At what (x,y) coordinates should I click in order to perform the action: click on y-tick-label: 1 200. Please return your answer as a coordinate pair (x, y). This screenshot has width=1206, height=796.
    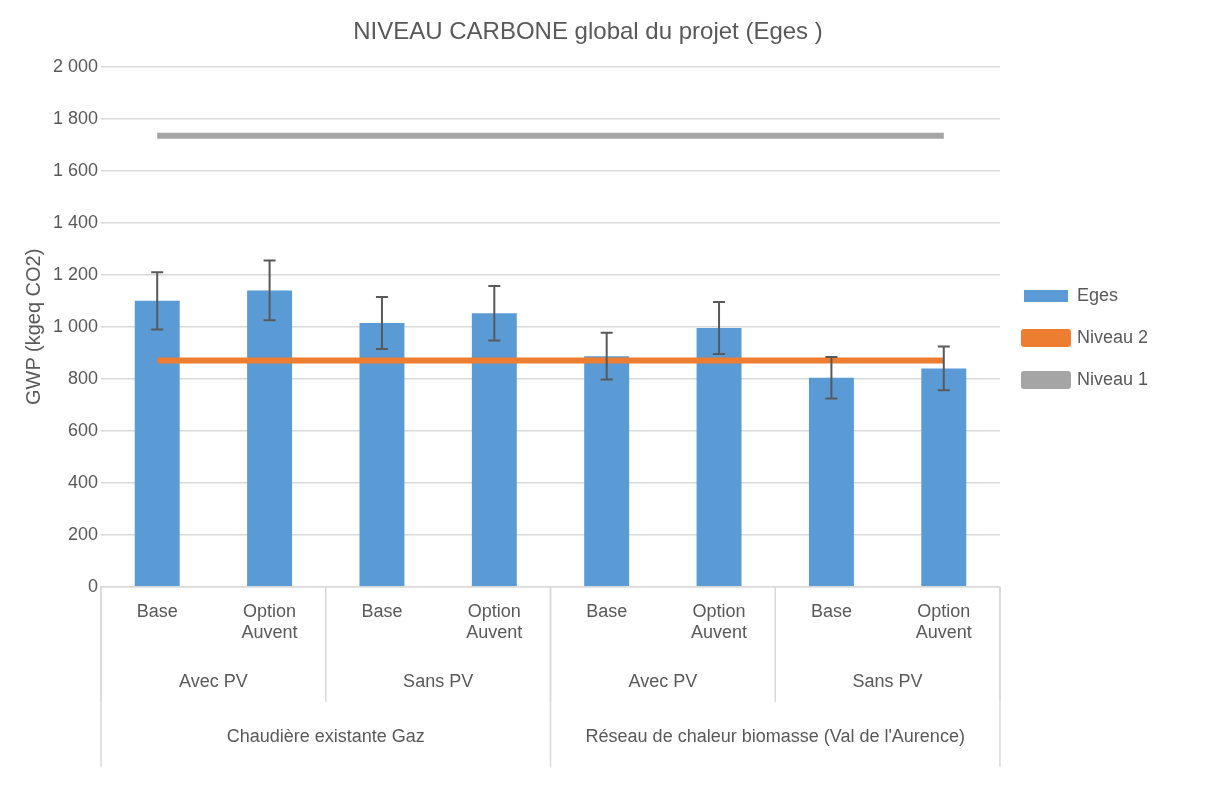
    Looking at the image, I should click on (76, 273).